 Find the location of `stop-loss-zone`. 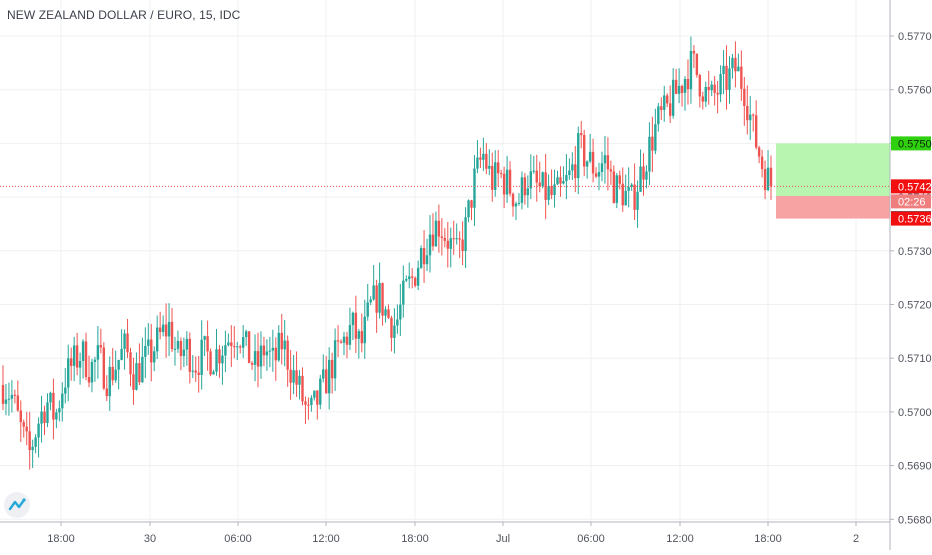

stop-loss-zone is located at coordinates (833, 207).